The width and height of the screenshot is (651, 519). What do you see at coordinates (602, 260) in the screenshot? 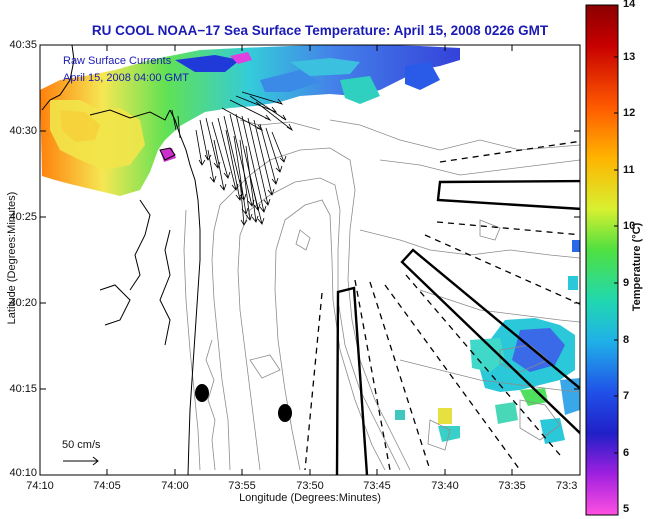
I see `colorbar` at bounding box center [602, 260].